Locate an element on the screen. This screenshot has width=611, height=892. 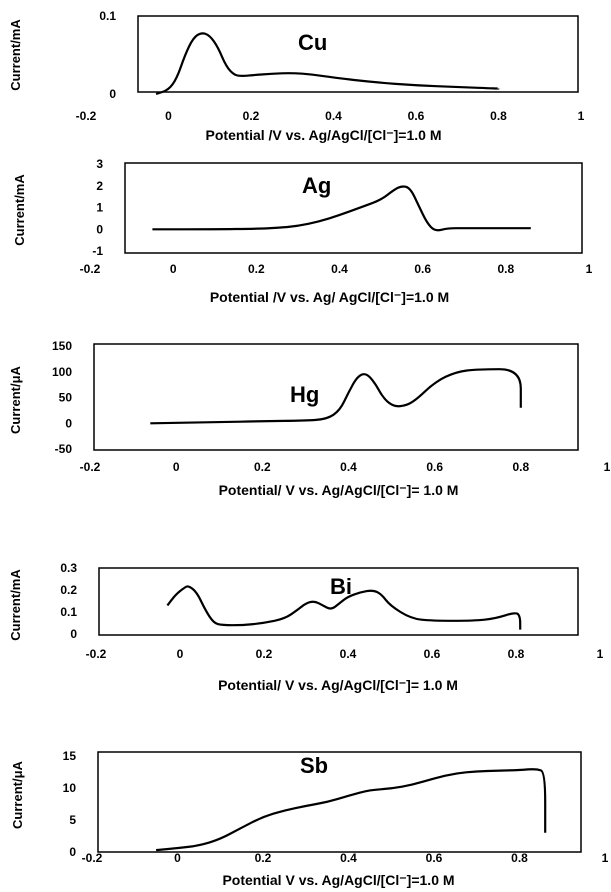
panel-hg-xtick-label: 0.2 is located at coordinates (262, 467).